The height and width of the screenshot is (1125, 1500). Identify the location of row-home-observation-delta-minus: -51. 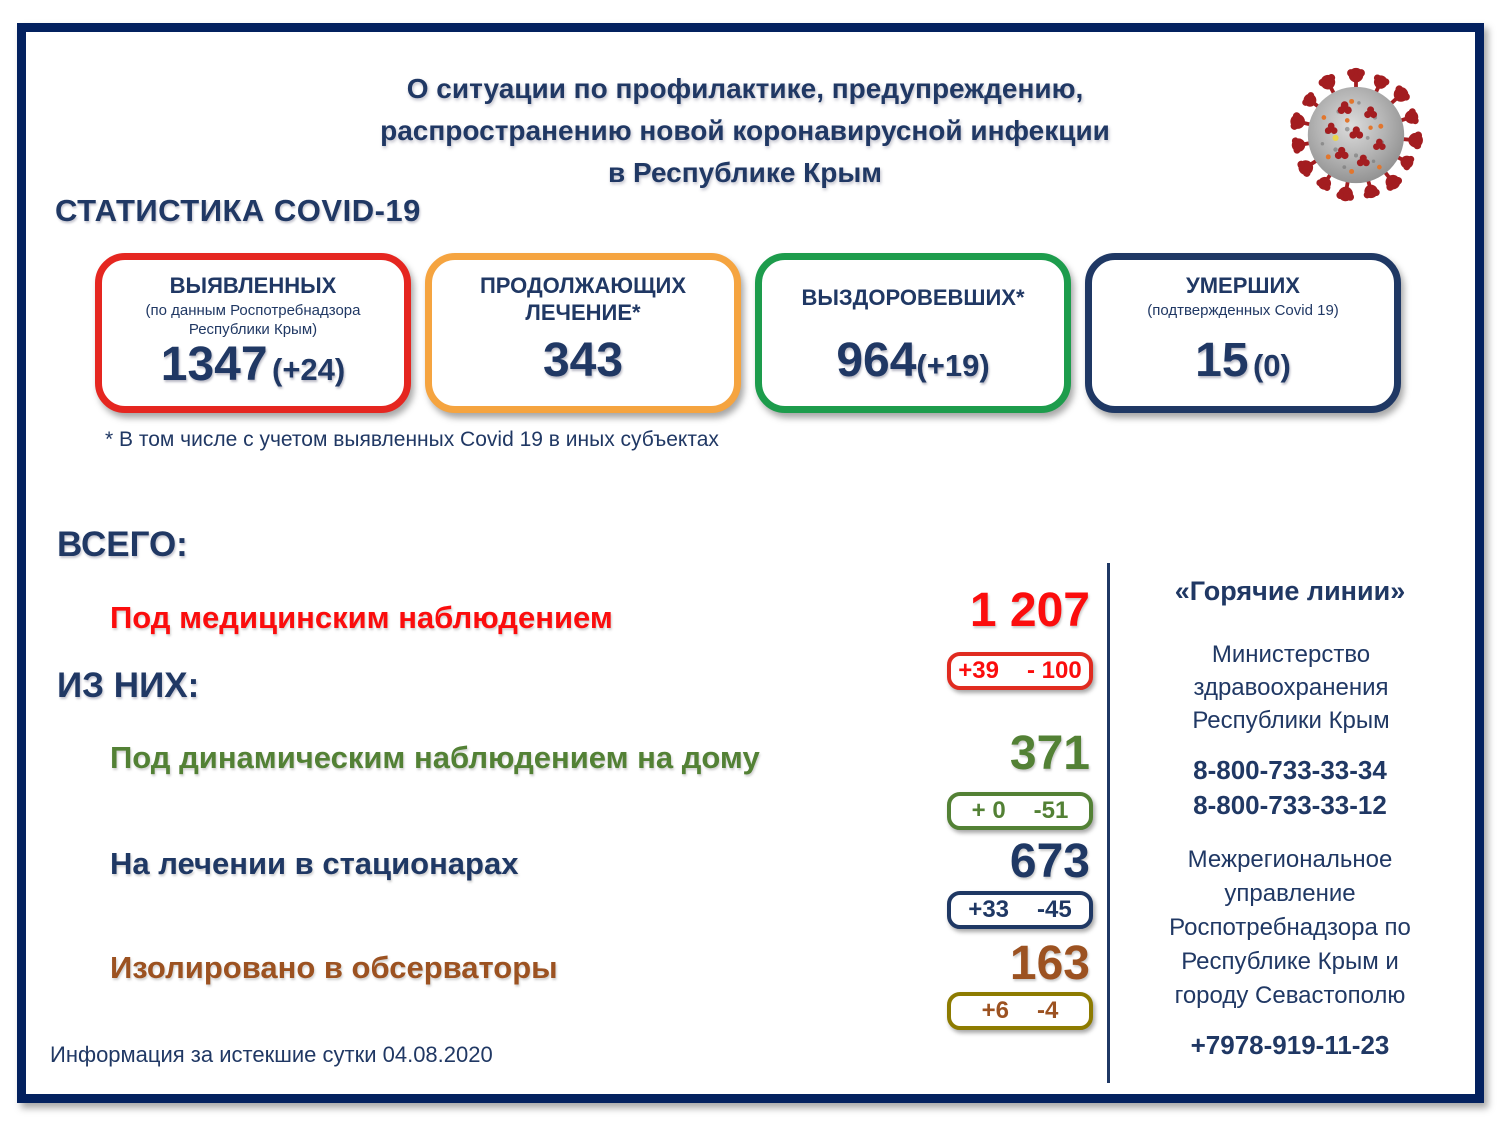
(1051, 810).